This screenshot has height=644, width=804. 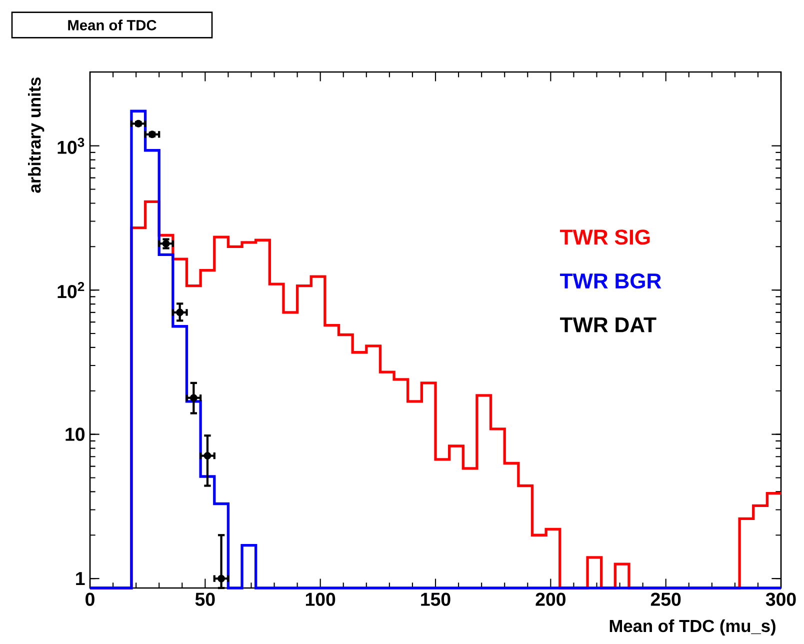 I want to click on y-tick-label: 1, so click(x=80, y=578).